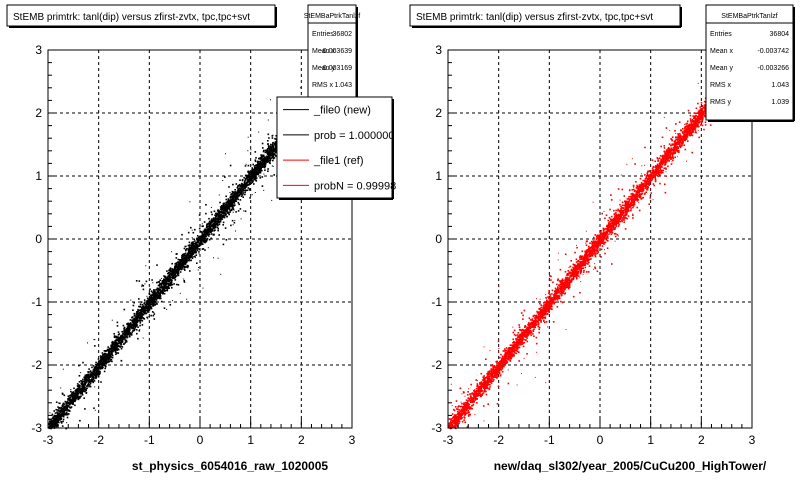  I want to click on stats-value: 36802, so click(343, 34).